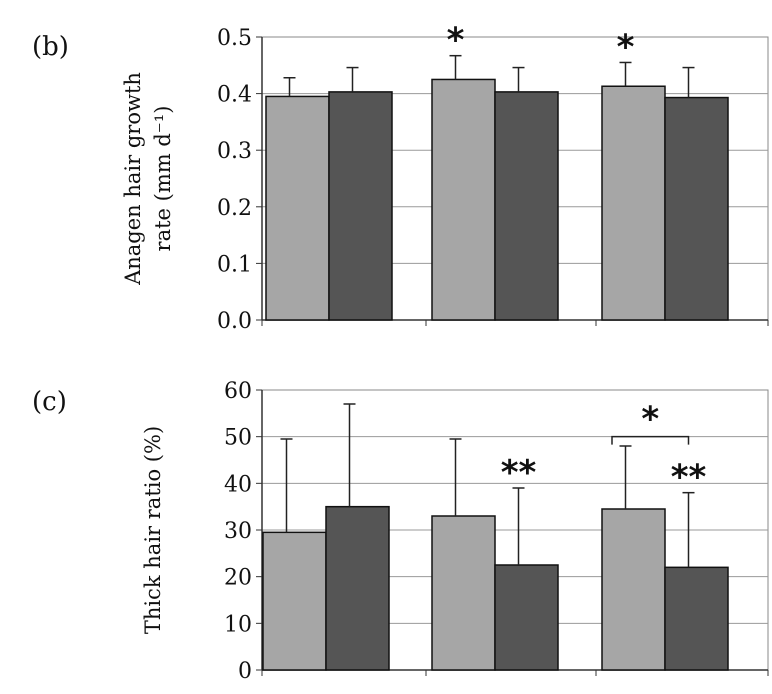  I want to click on y-axis-label-line1: Anagen hair growth, so click(133, 179).